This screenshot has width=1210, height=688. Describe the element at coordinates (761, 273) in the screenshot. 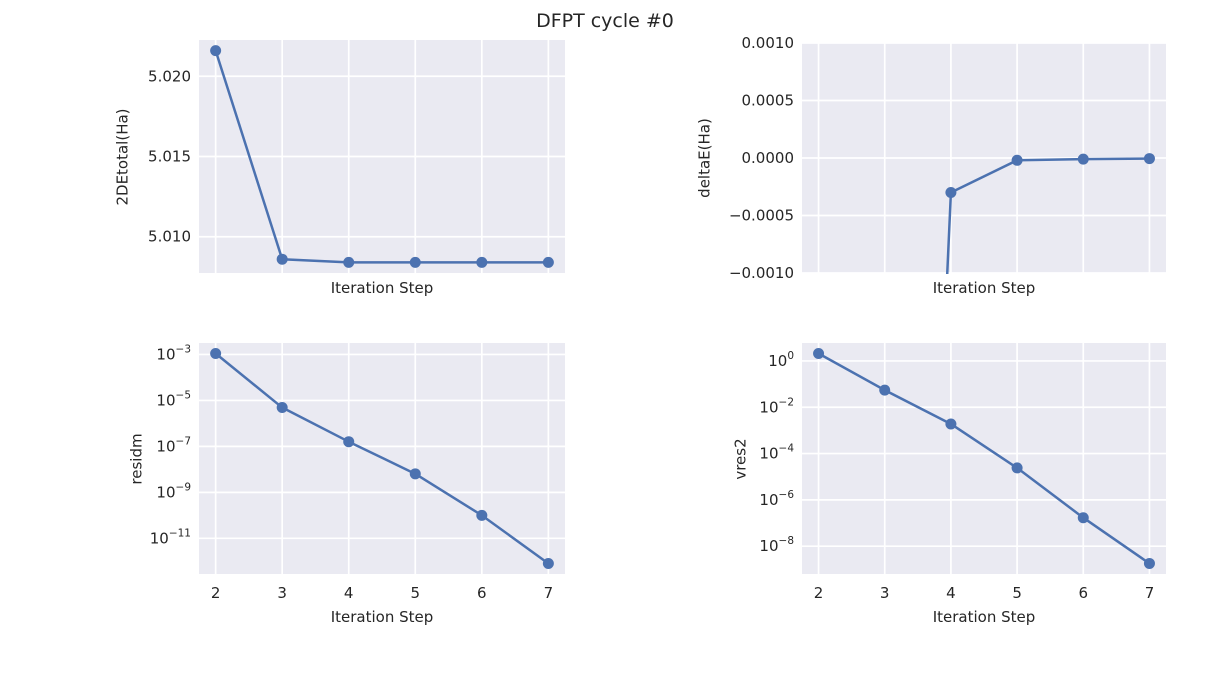

I see `svg-text: −0.0010` at that location.